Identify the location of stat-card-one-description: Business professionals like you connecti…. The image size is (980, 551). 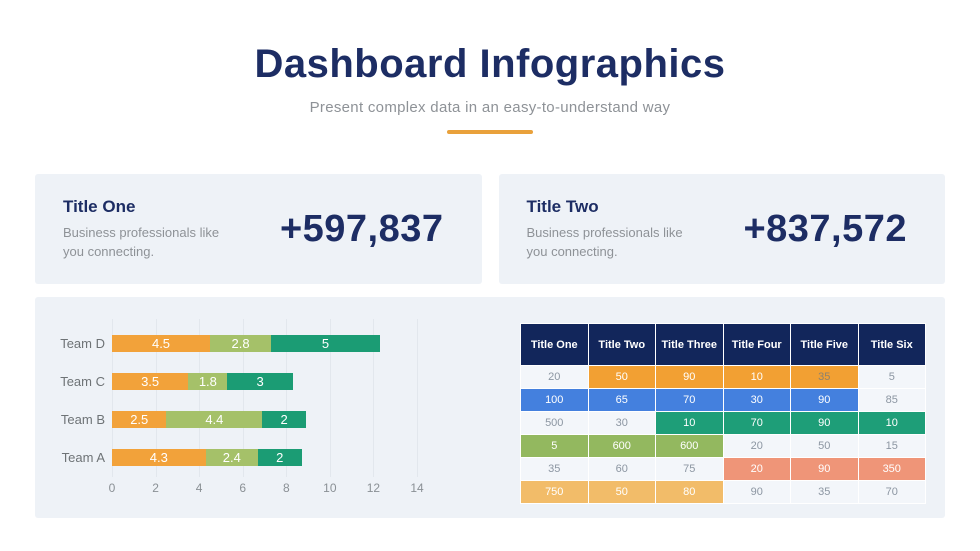
(141, 242).